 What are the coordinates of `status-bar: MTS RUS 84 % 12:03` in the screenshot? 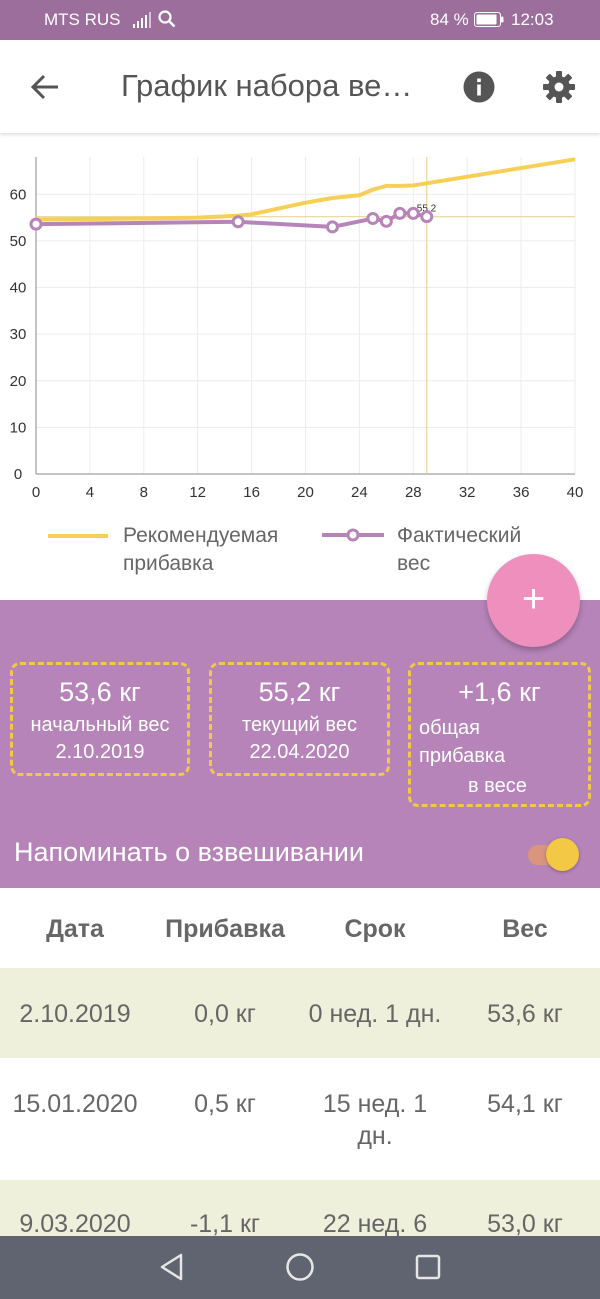 It's located at (300, 20).